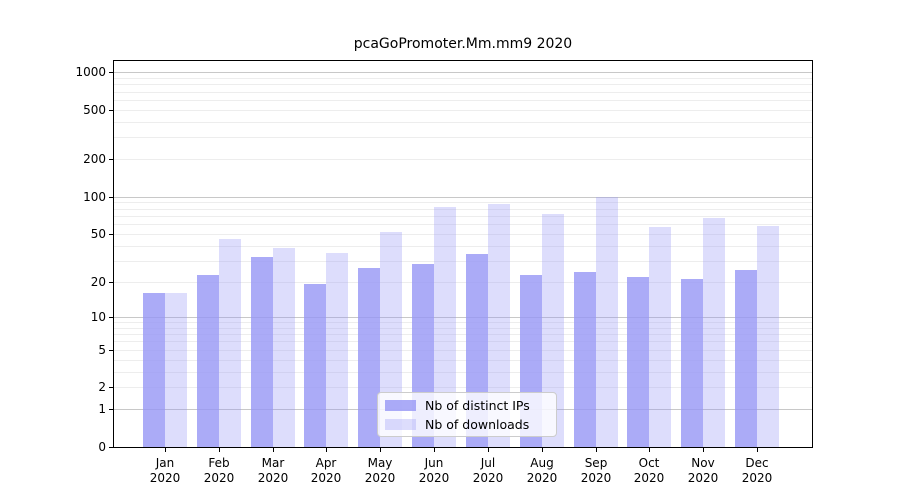 This screenshot has height=500, width=900. What do you see at coordinates (714, 332) in the screenshot?
I see `bar-downloads-nov` at bounding box center [714, 332].